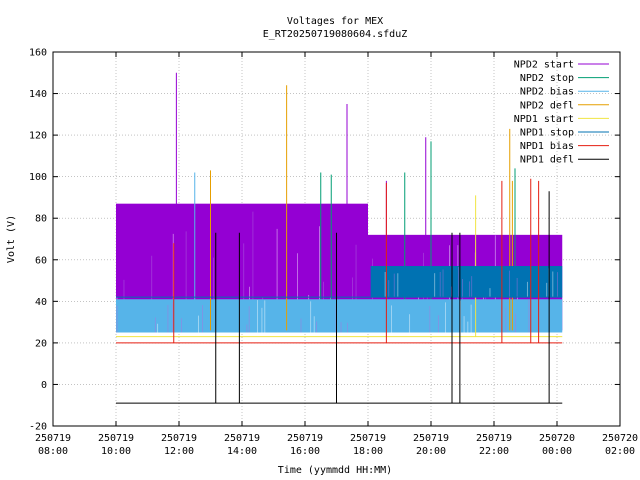 The width and height of the screenshot is (640, 480). I want to click on x-tick-label: 16:00, so click(305, 451).